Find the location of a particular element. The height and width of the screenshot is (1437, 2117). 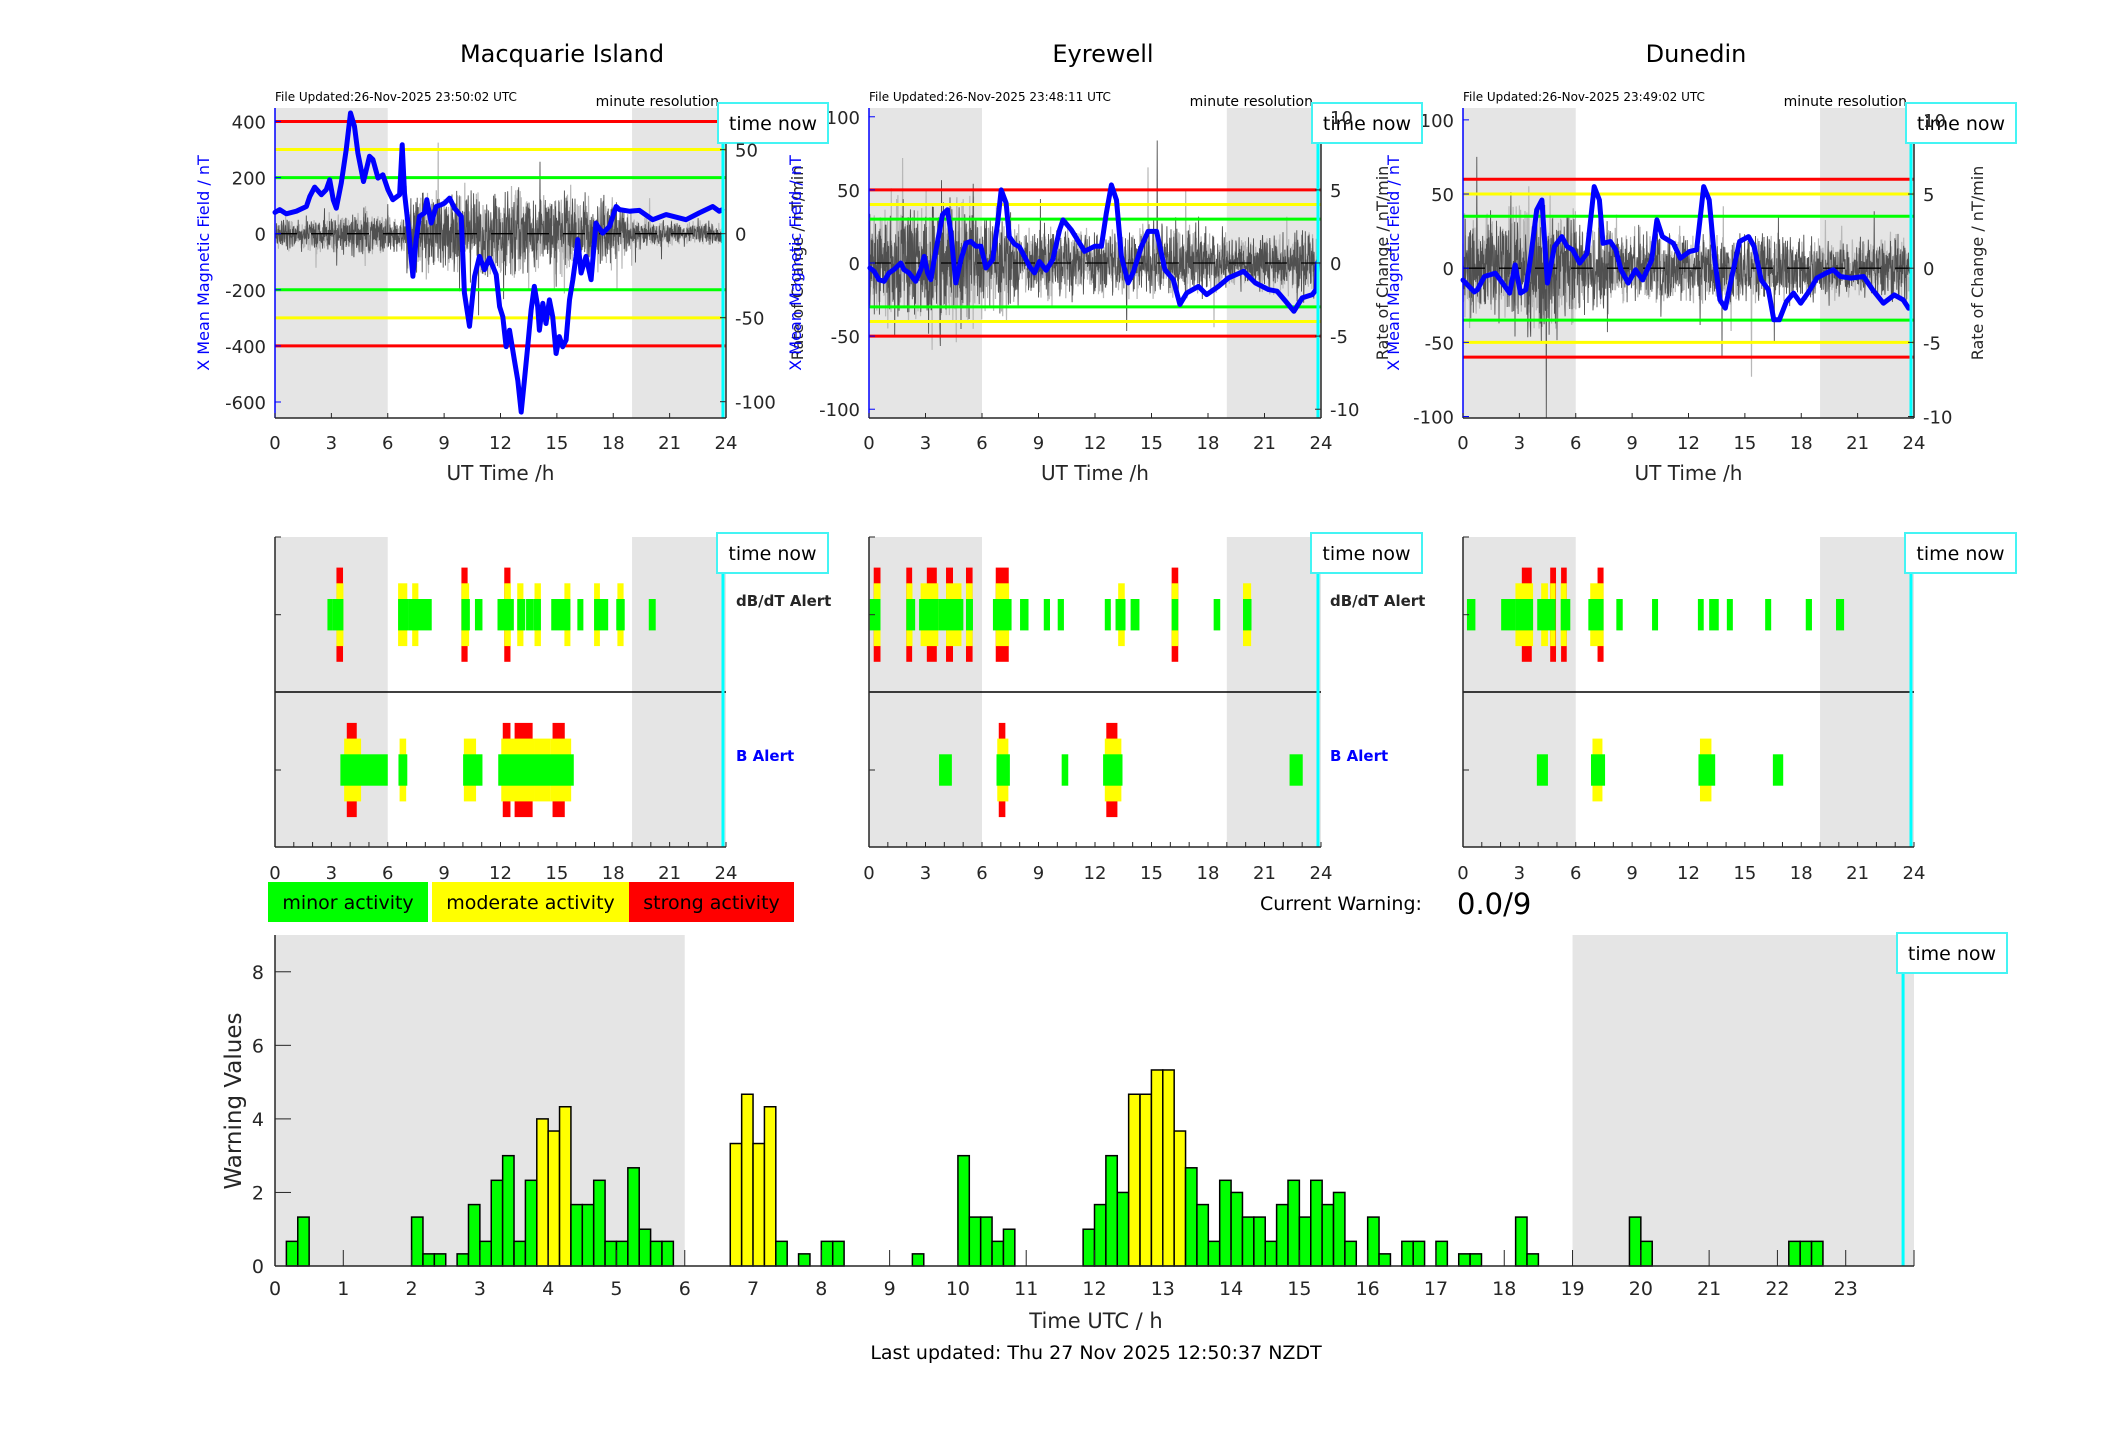

left-y-tick-label: 0 is located at coordinates (1448, 269).